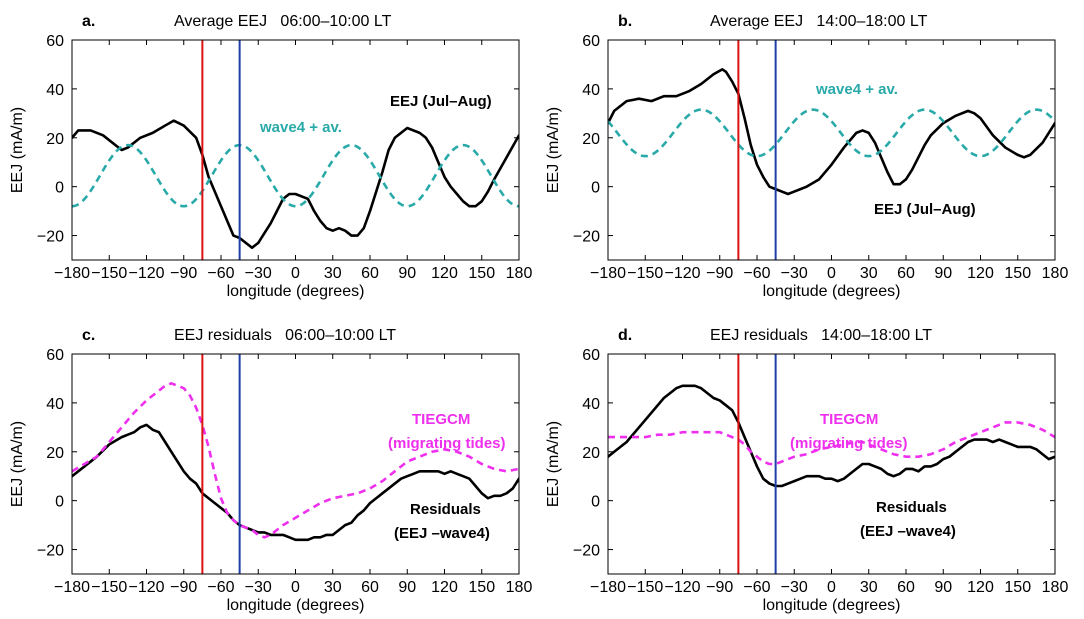  Describe the element at coordinates (625, 21) in the screenshot. I see `panel-letter: b.` at that location.